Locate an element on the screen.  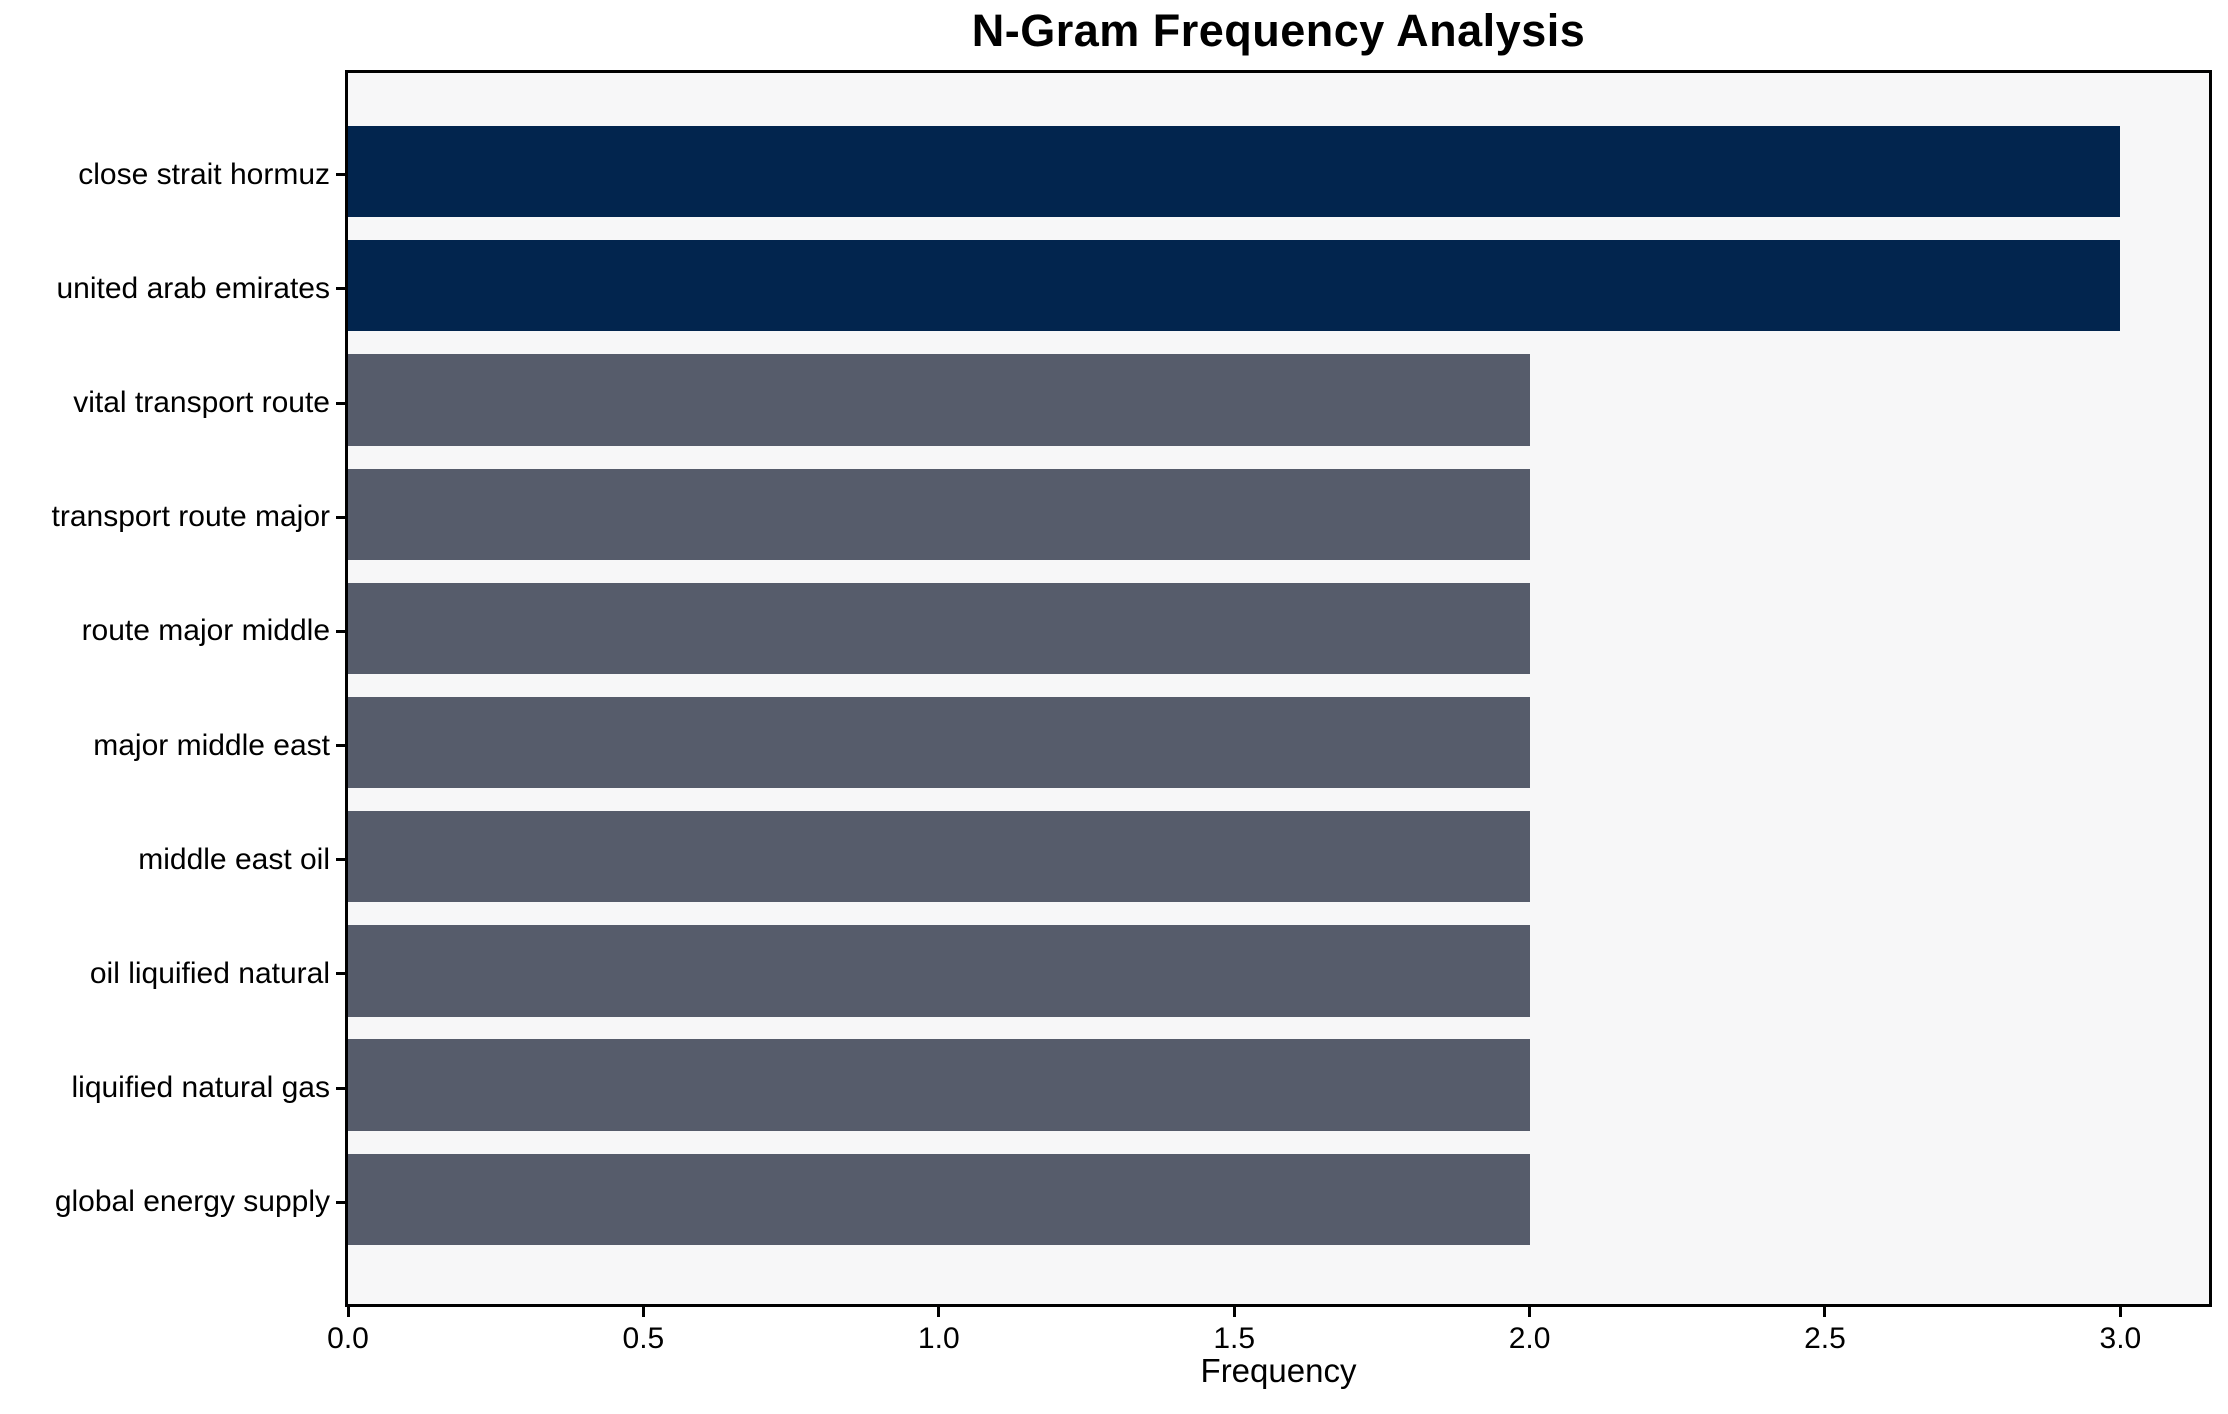
bar-route-major-middle is located at coordinates (939, 628).